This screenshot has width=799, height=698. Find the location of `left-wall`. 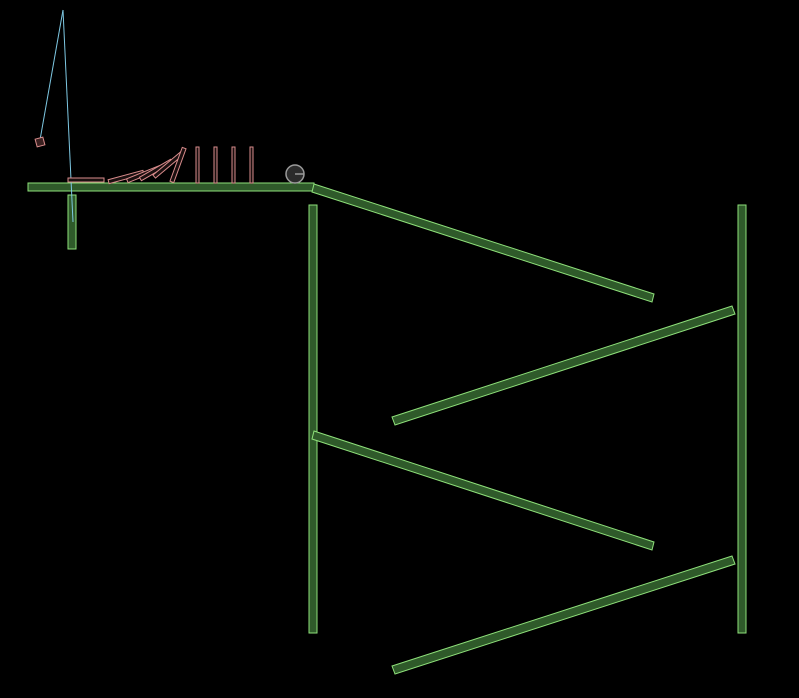

left-wall is located at coordinates (313, 419).